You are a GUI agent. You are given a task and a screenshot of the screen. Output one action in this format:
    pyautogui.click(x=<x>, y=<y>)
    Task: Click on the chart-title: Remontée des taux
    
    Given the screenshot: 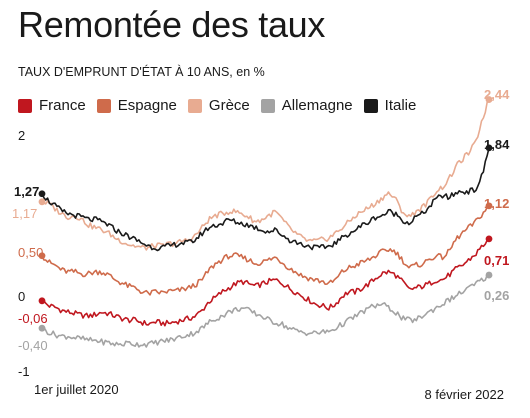 What is the action you would take?
    pyautogui.click(x=172, y=24)
    